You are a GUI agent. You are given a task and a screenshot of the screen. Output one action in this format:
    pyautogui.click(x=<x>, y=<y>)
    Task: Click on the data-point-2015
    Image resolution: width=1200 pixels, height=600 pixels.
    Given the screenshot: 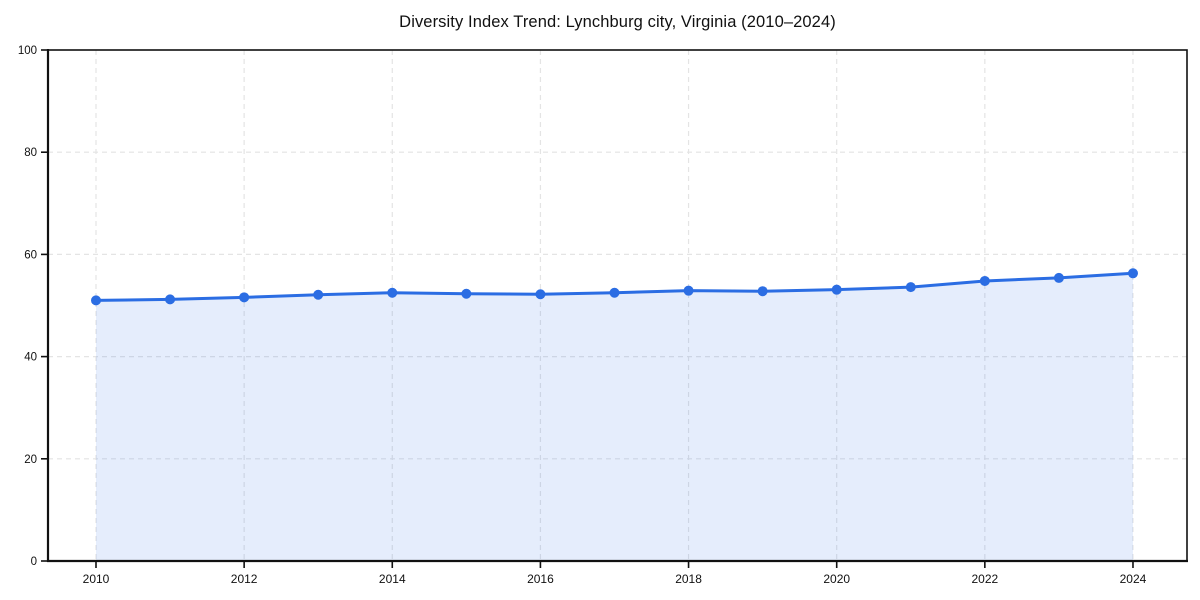 What is the action you would take?
    pyautogui.click(x=466, y=293)
    